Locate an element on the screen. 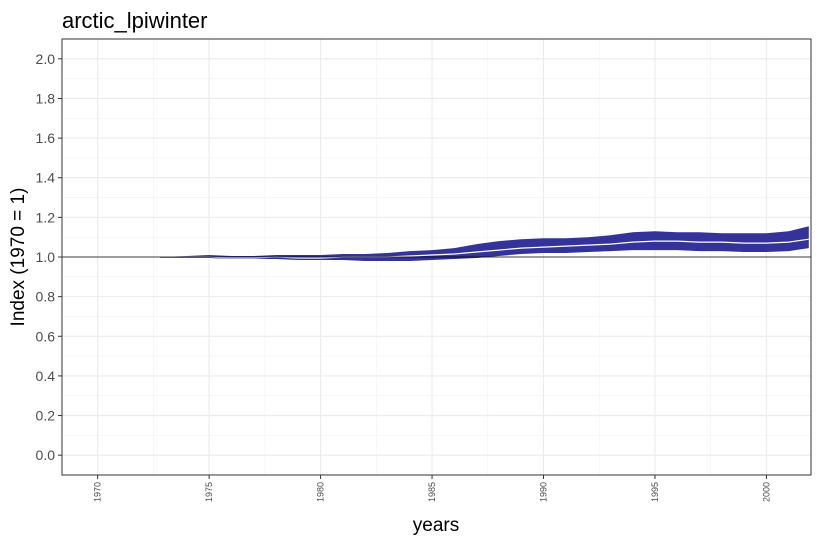  y-tick-label: 1.4 is located at coordinates (46, 178).